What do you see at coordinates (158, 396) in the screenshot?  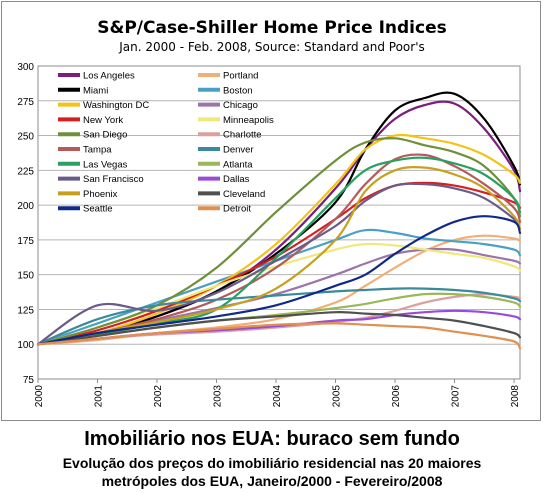 I see `x-tick-label: 2002` at bounding box center [158, 396].